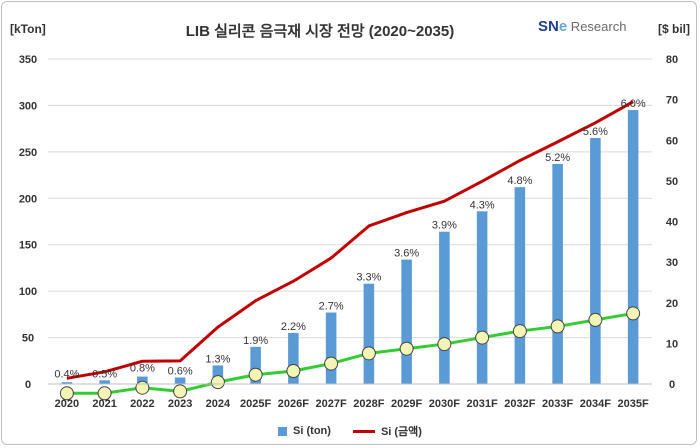  Describe the element at coordinates (595, 132) in the screenshot. I see `share-data-label: 5.6%` at that location.